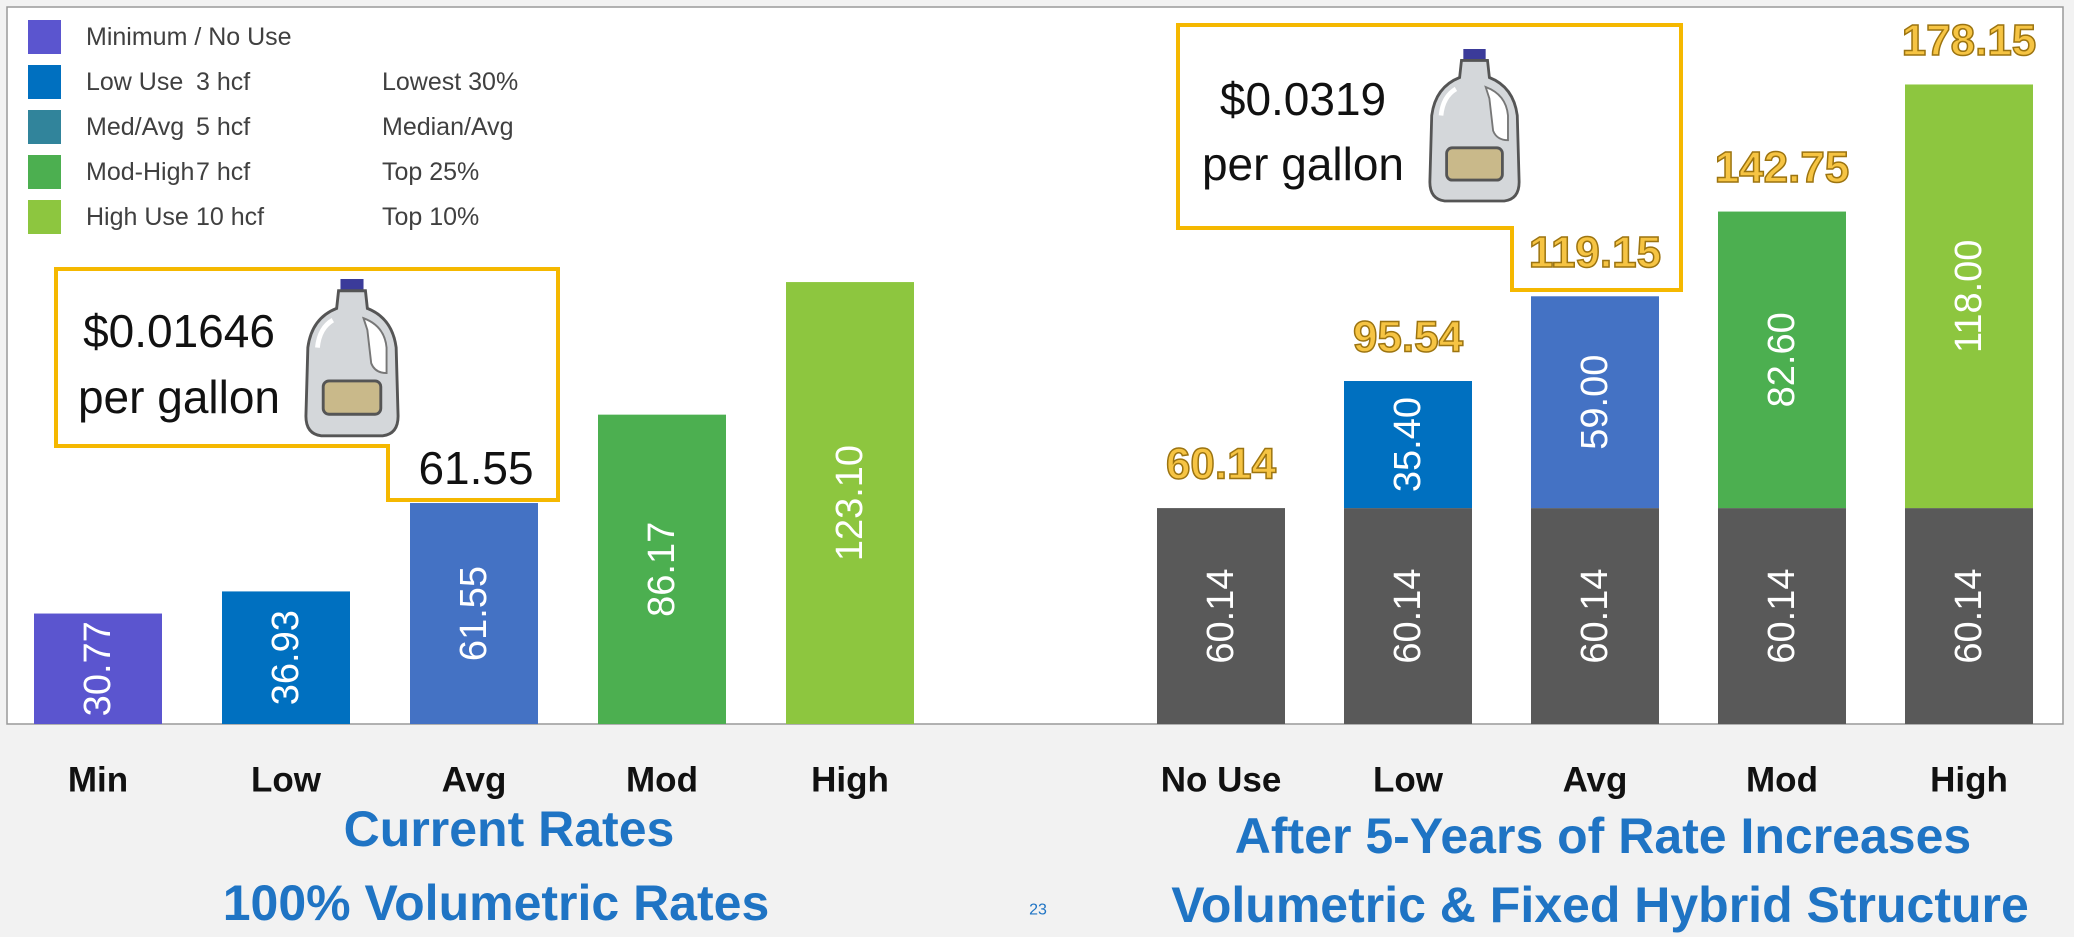 The image size is (2074, 937). Describe the element at coordinates (1303, 99) in the screenshot. I see `callout-price: $0.0319` at that location.